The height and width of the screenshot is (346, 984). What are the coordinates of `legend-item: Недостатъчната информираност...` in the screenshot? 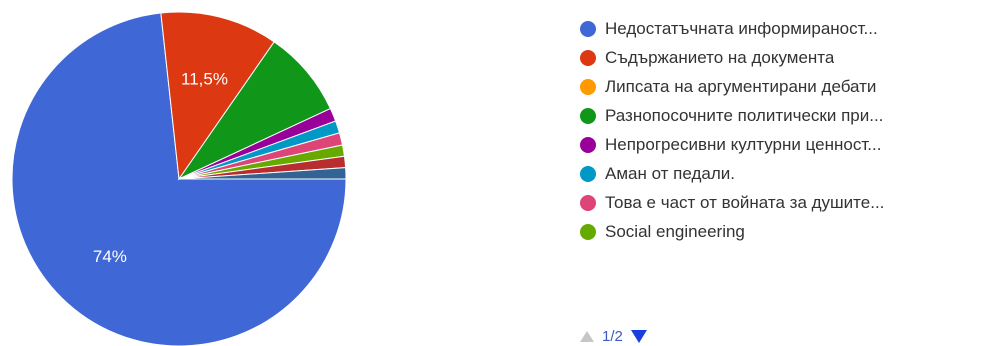 It's located at (780, 28).